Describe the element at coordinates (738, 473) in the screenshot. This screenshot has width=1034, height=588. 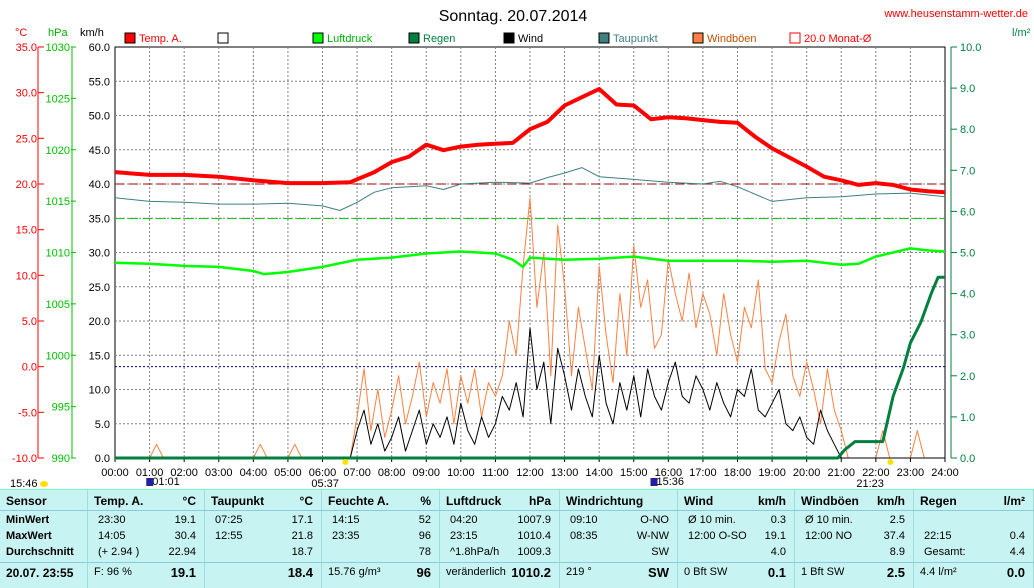
I see `x-tick: 18:00` at that location.